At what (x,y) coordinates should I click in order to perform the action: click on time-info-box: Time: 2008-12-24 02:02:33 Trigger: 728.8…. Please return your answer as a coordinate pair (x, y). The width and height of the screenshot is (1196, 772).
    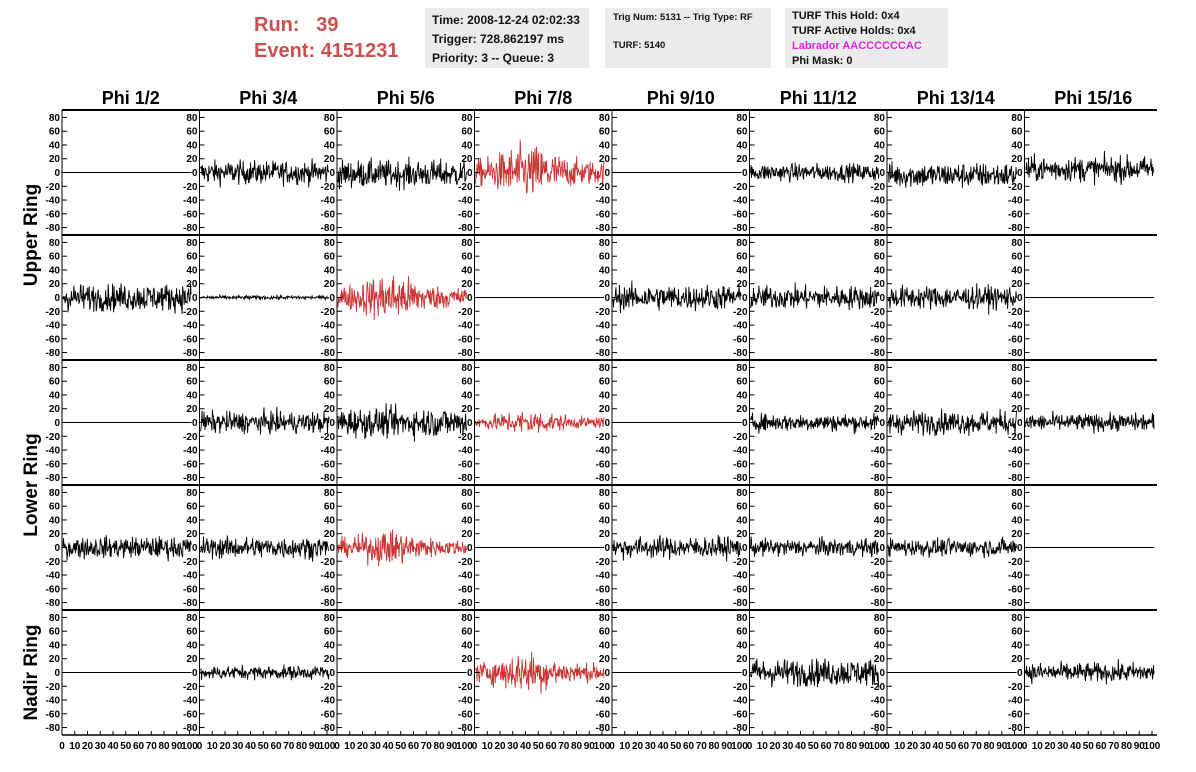
    Looking at the image, I should click on (507, 38).